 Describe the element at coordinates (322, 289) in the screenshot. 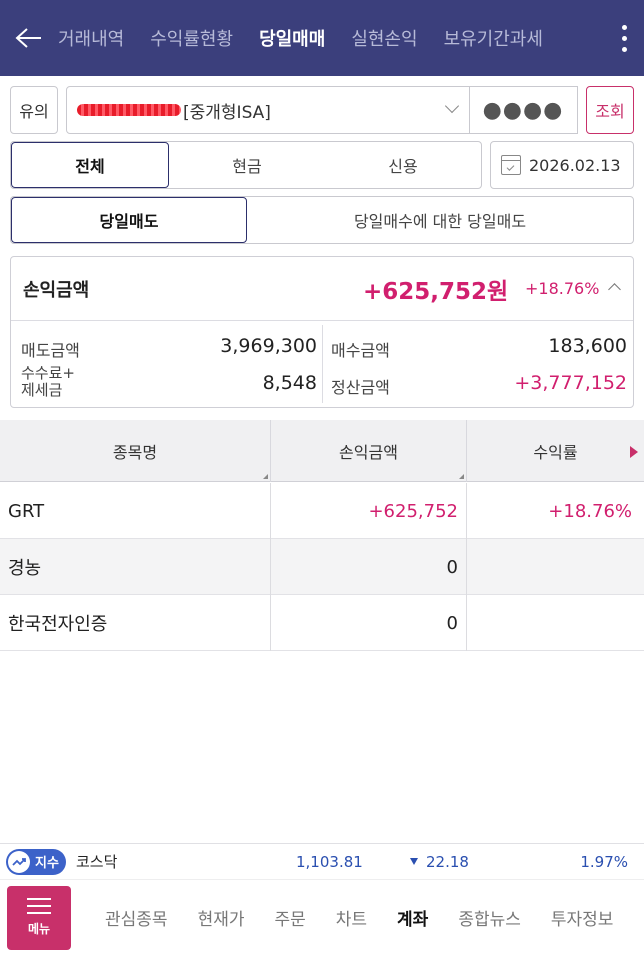

I see `summary-header: 손익금액 +625,752원 +18.76%` at that location.